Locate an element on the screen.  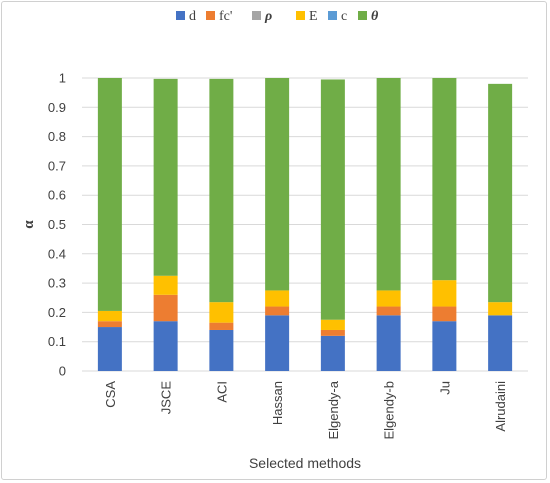
legend-label: fc' is located at coordinates (225, 16).